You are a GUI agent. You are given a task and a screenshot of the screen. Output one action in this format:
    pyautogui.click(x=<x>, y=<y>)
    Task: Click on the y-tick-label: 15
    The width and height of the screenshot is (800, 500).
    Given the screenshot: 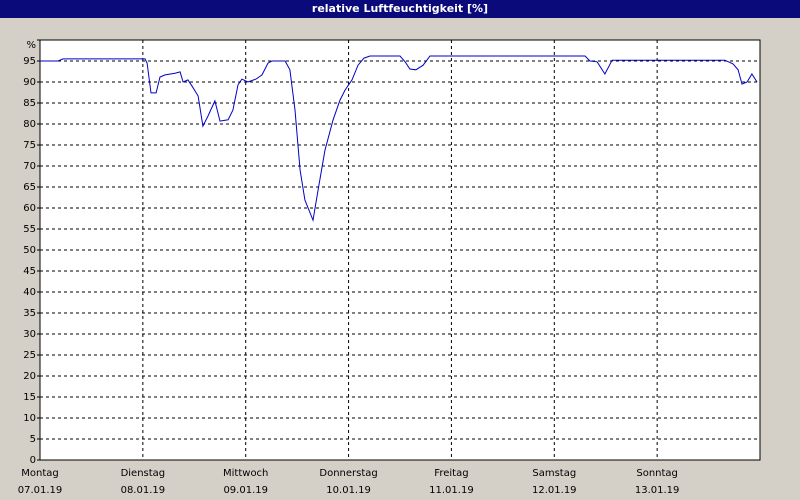 What is the action you would take?
    pyautogui.click(x=29, y=397)
    